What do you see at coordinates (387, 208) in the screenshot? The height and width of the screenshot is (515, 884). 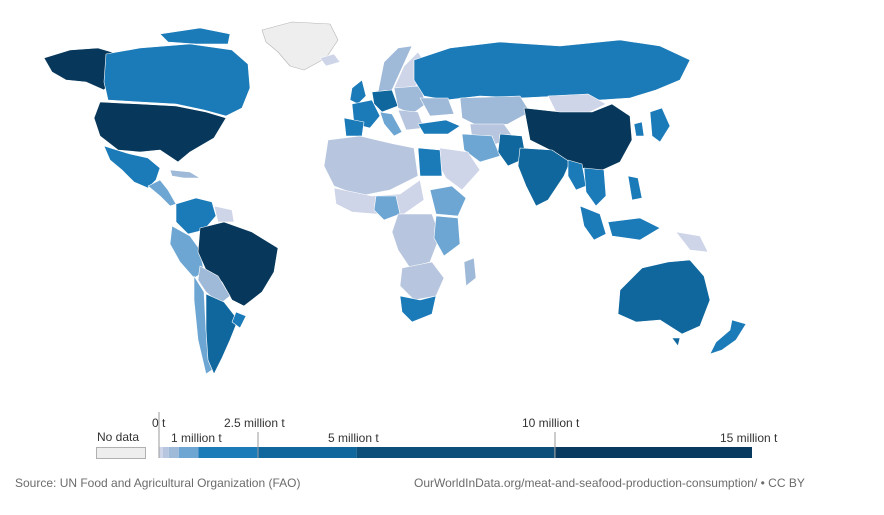 I see `country-nigeria` at bounding box center [387, 208].